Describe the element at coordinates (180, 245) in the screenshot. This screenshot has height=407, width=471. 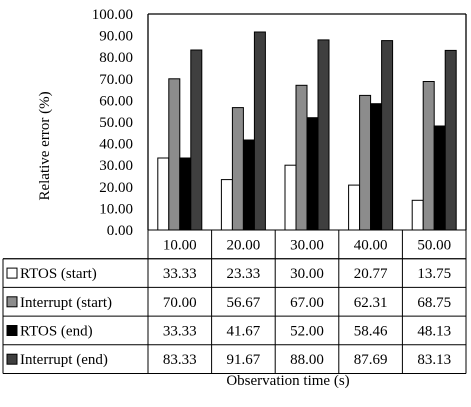
I see `x-tick-label: 10.00` at that location.